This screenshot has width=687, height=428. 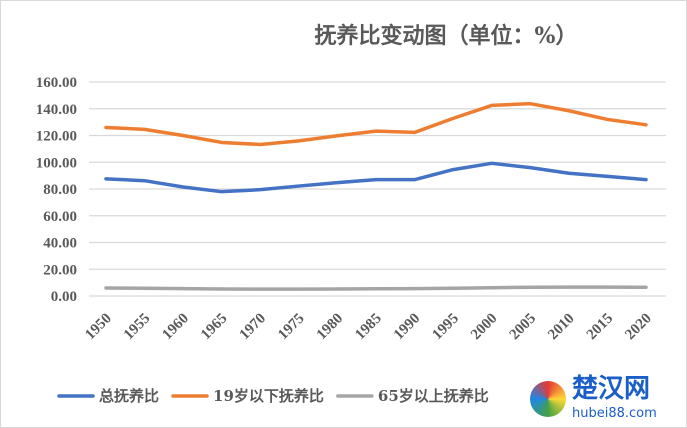 I want to click on x-tick-label: 1955, so click(x=137, y=327).